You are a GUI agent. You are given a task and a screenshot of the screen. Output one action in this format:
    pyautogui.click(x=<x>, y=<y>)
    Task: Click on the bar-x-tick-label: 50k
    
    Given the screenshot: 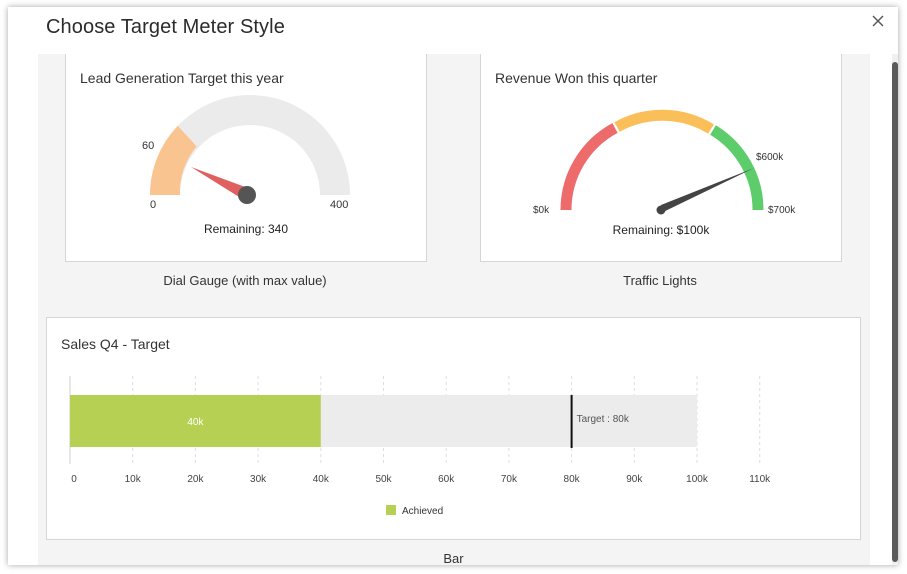 What is the action you would take?
    pyautogui.click(x=383, y=479)
    